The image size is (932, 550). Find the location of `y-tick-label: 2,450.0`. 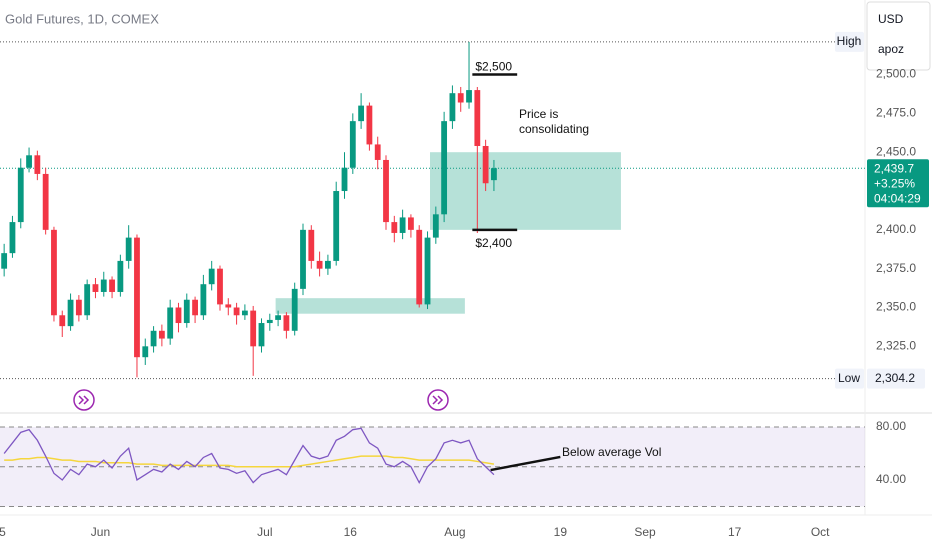

y-tick-label: 2,450.0 is located at coordinates (896, 151).